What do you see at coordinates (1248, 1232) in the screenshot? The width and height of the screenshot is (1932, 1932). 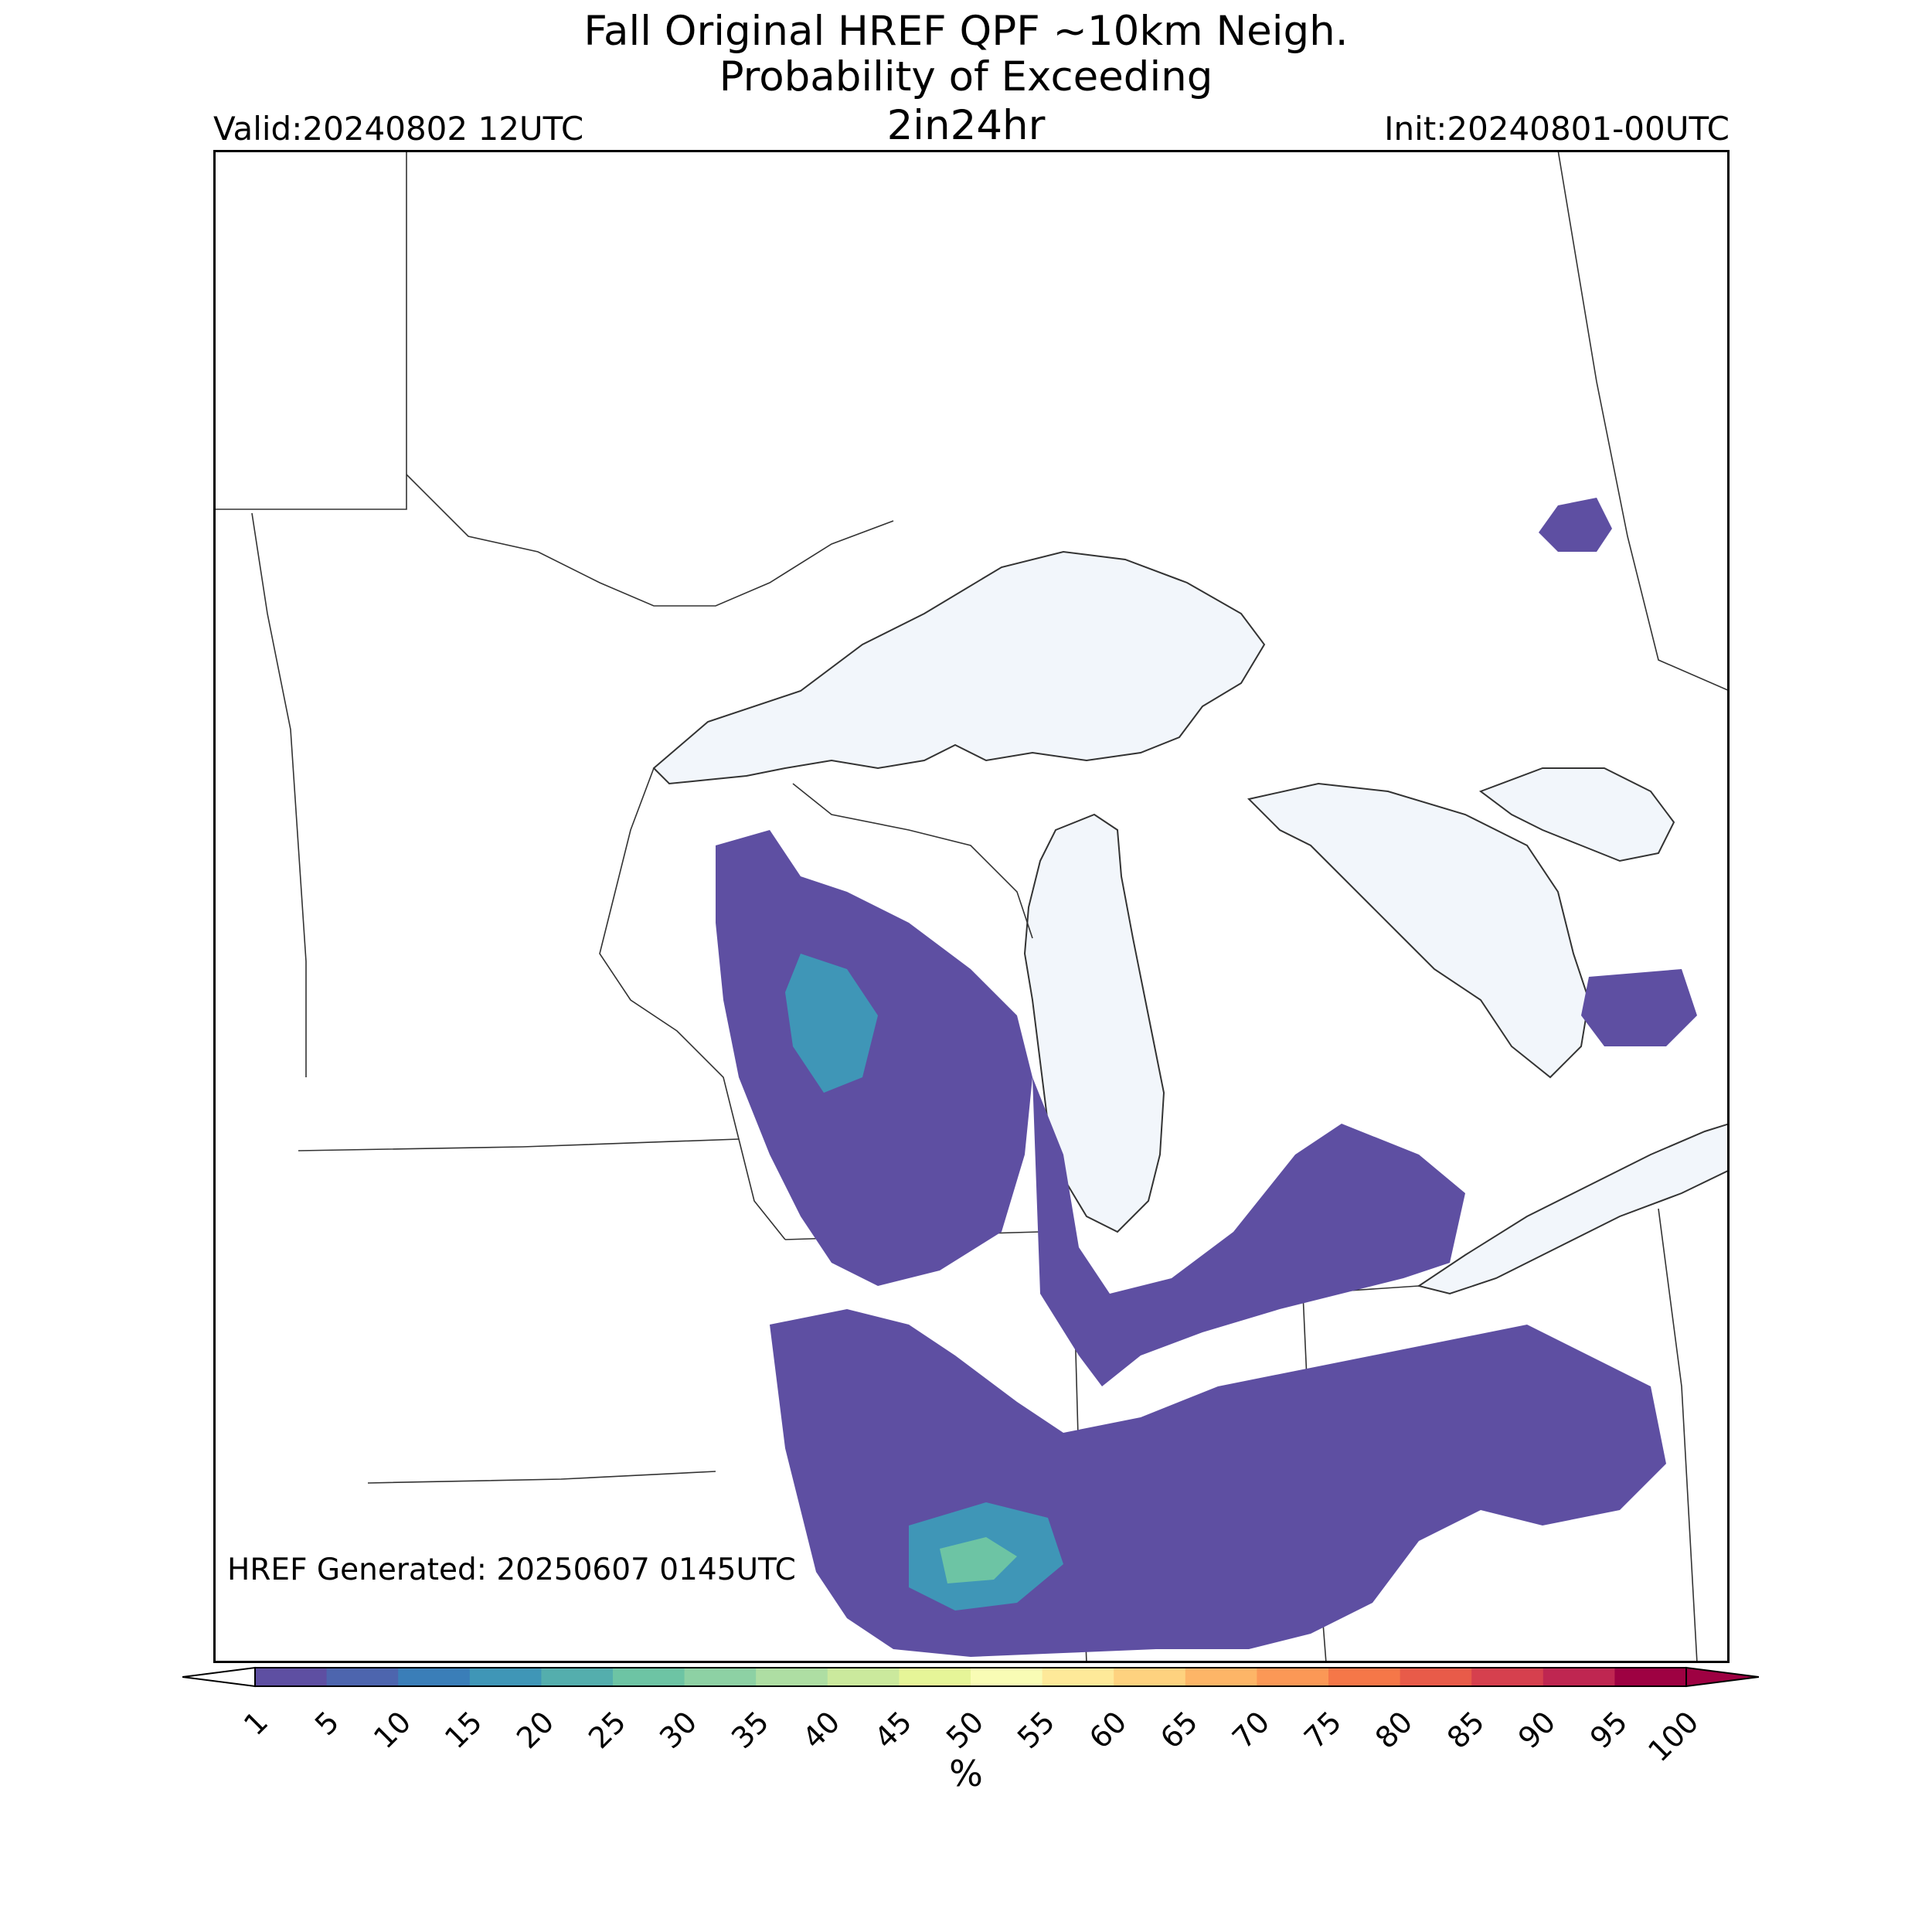 I see `precip-area-east-of-michigan-lake` at bounding box center [1248, 1232].